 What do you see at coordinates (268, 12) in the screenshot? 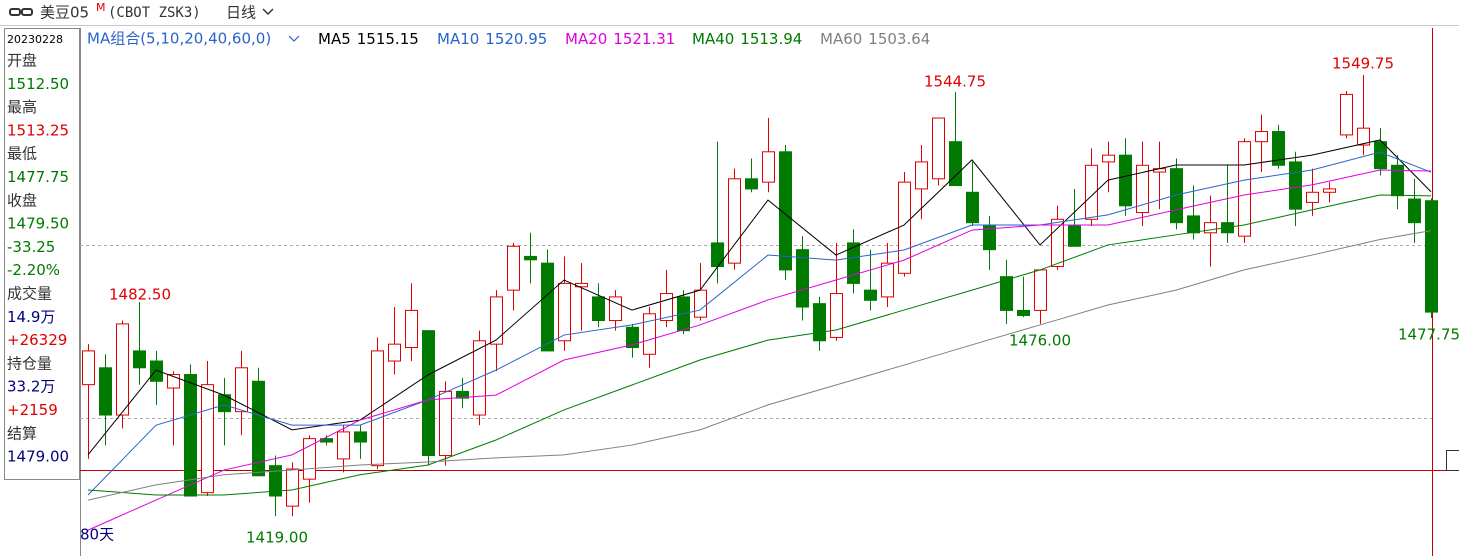
I see `period-dropdown-icon` at bounding box center [268, 12].